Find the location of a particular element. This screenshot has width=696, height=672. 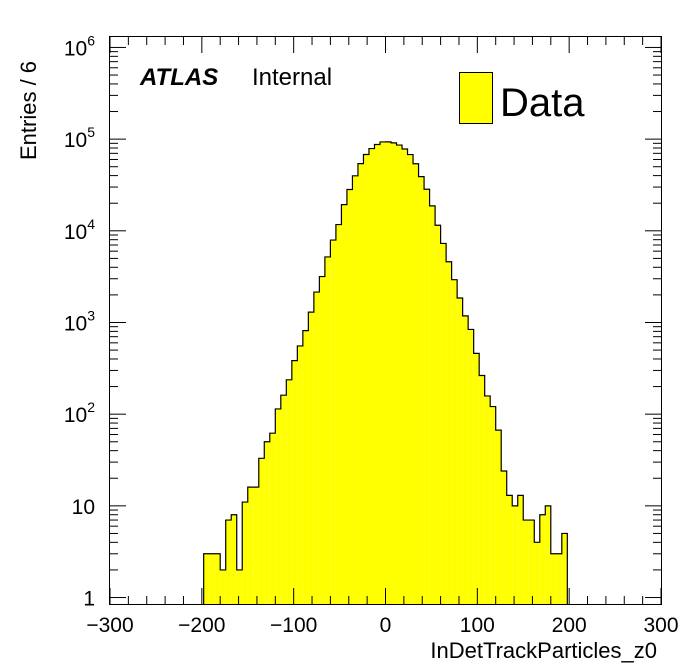

x-axis-title: InDetTrackParticles_z0 is located at coordinates (543, 650).